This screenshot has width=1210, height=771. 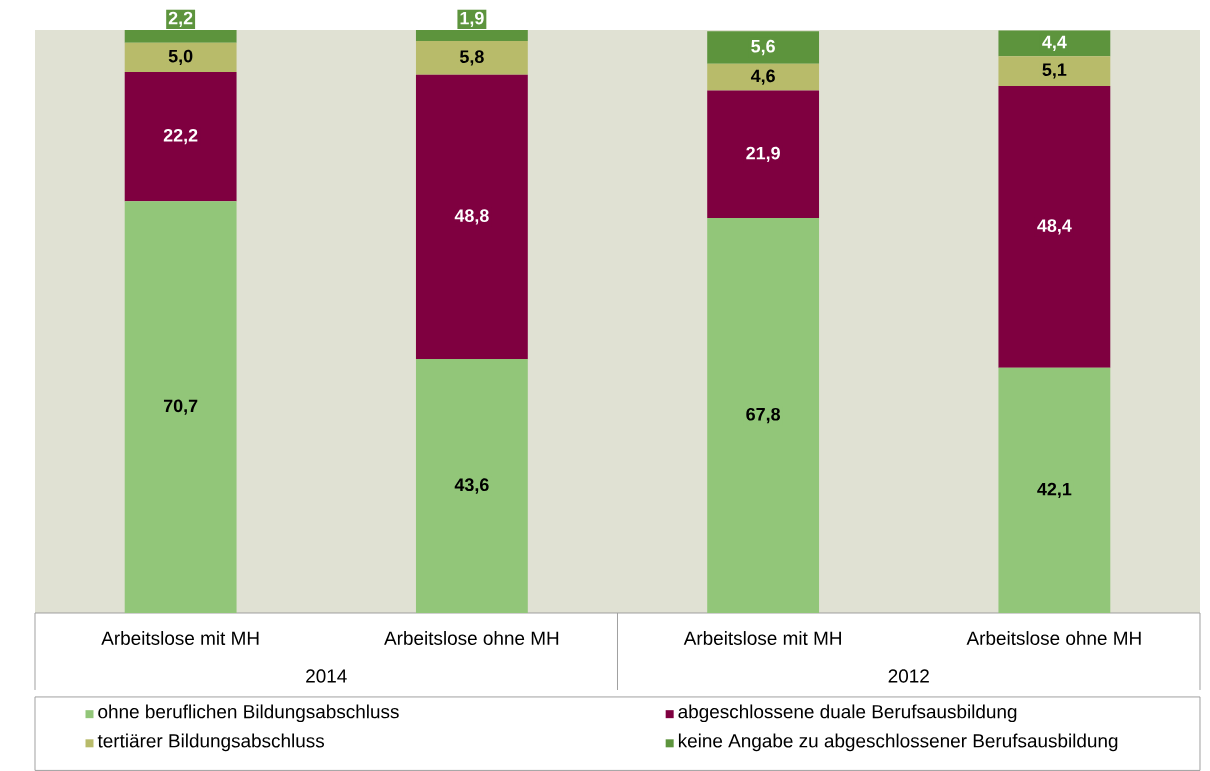 What do you see at coordinates (180, 57) in the screenshot?
I see `data-label: 5,0` at bounding box center [180, 57].